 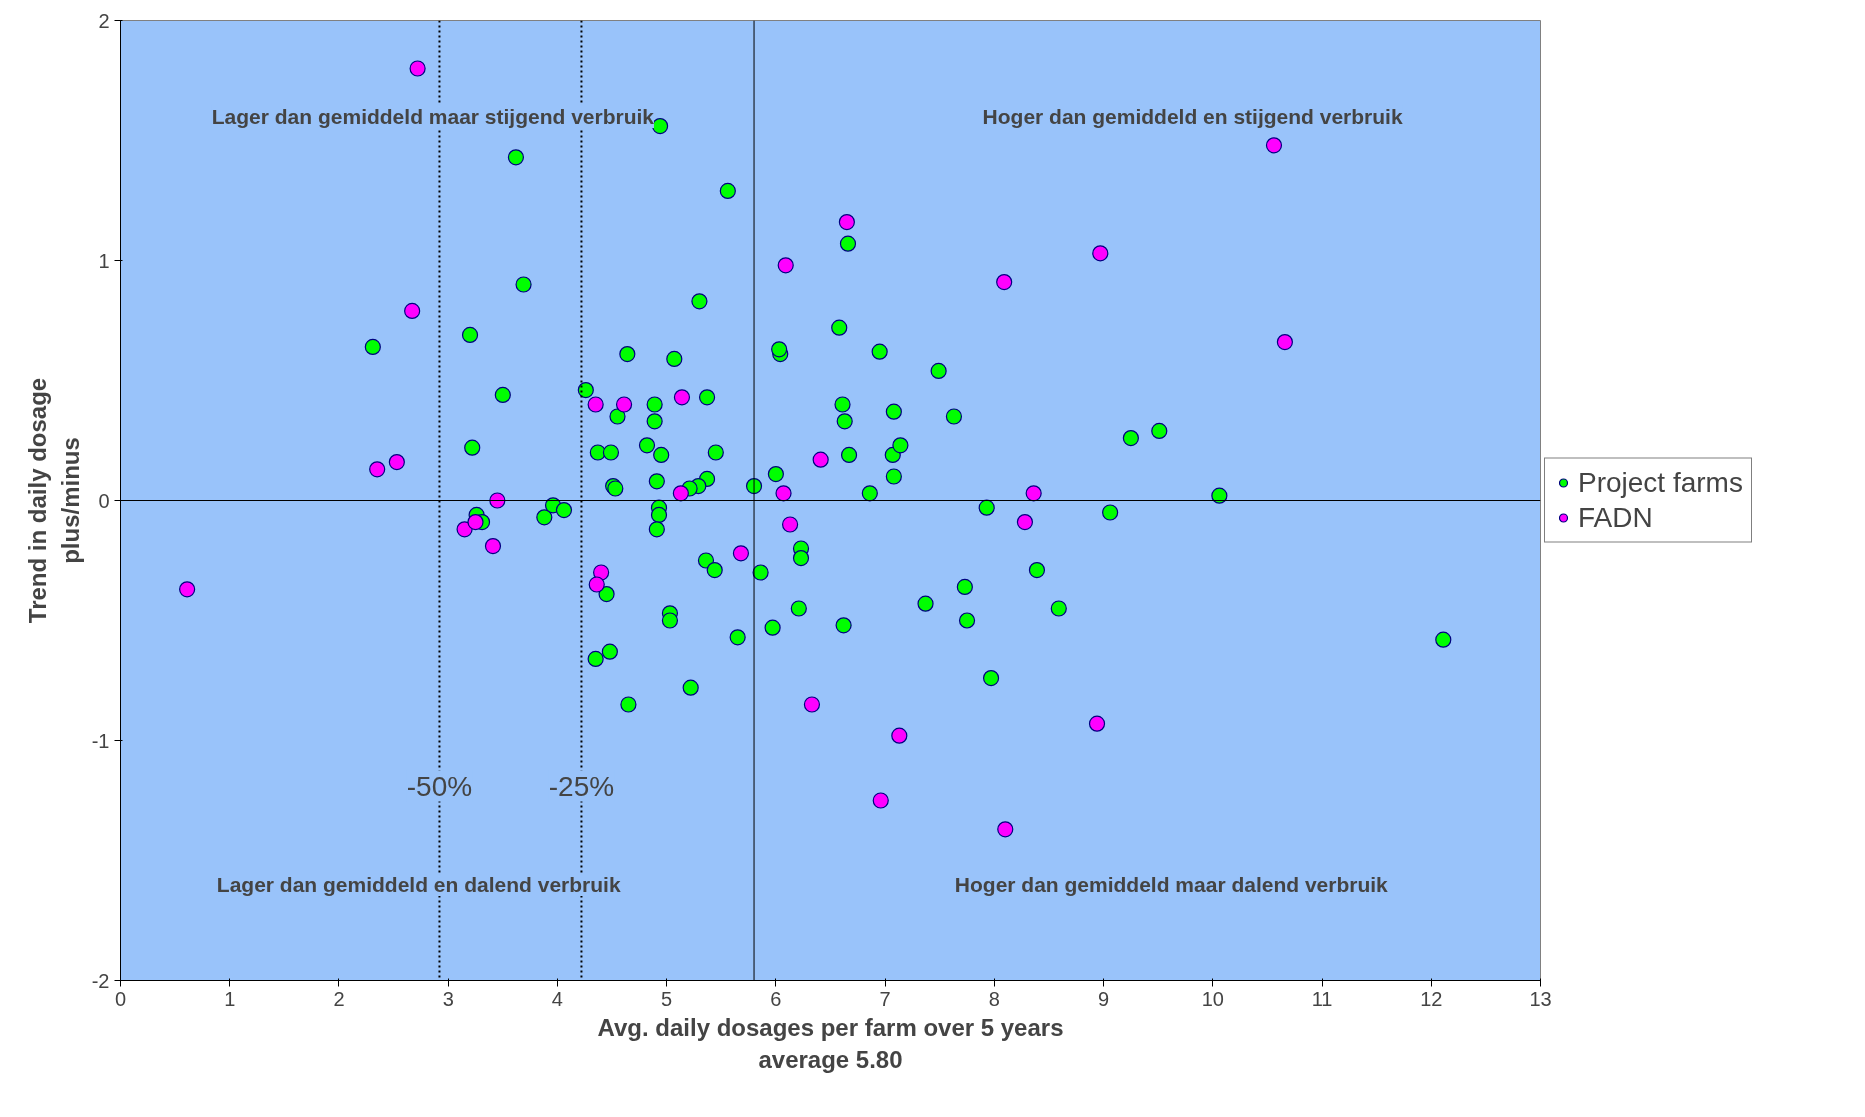 I want to click on annotation: -25%, so click(x=581, y=786).